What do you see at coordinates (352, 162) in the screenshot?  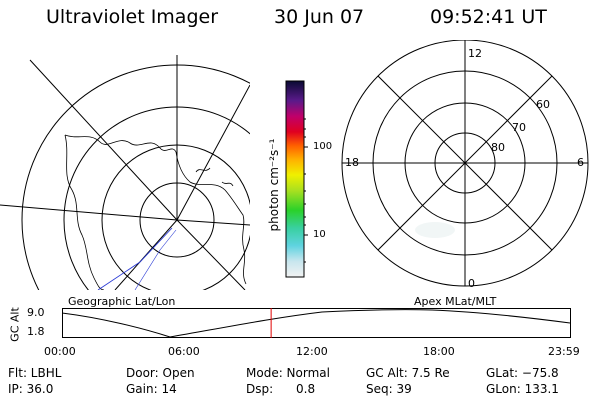 I see `mlt-label-18: 18` at bounding box center [352, 162].